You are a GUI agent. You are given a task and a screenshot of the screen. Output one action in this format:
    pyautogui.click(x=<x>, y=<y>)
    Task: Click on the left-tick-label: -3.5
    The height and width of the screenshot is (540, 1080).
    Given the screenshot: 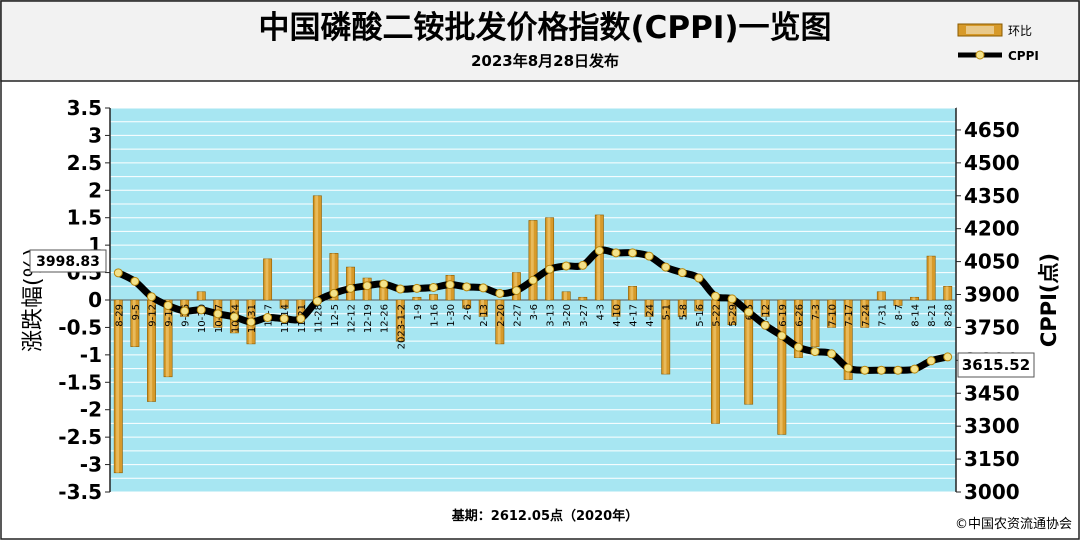 What is the action you would take?
    pyautogui.click(x=80, y=492)
    